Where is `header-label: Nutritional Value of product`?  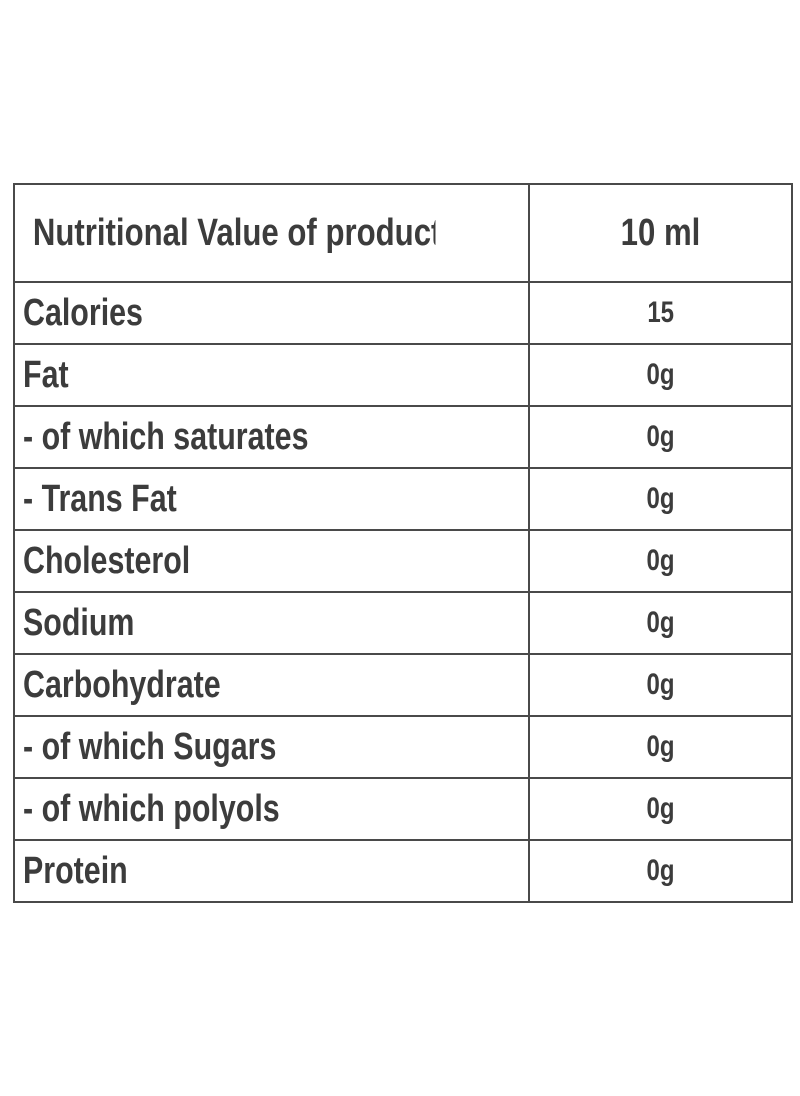 header-label: Nutritional Value of product is located at coordinates (225, 233).